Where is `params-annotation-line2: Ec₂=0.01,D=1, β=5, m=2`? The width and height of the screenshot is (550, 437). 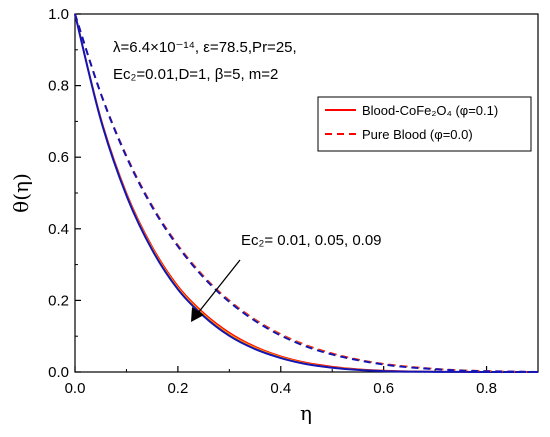 params-annotation-line2: Ec₂=0.01,D=1, β=5, m=2 is located at coordinates (195, 74).